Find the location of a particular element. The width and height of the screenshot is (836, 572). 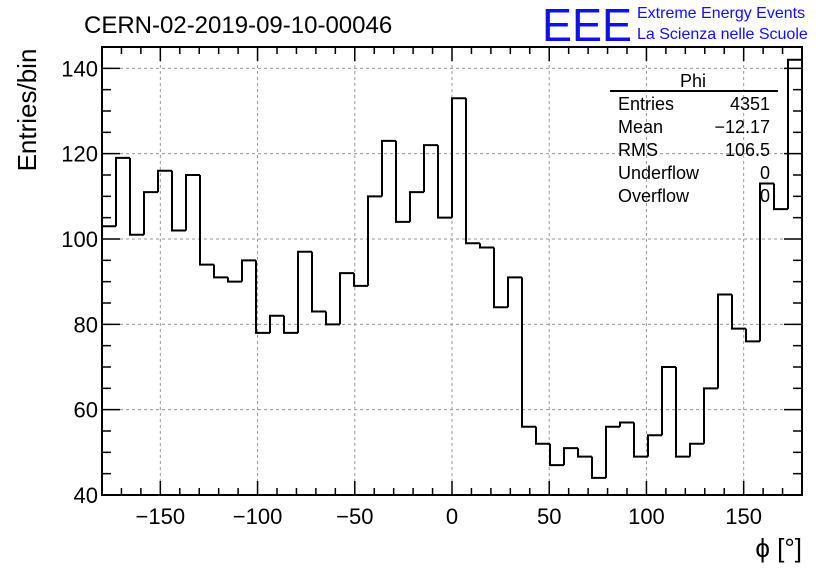

stats-title: Phi is located at coordinates (693, 81).